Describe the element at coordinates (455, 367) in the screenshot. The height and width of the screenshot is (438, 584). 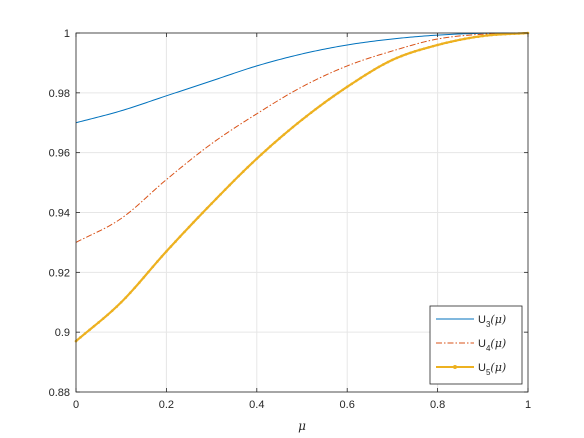
I see `legend-marker` at that location.